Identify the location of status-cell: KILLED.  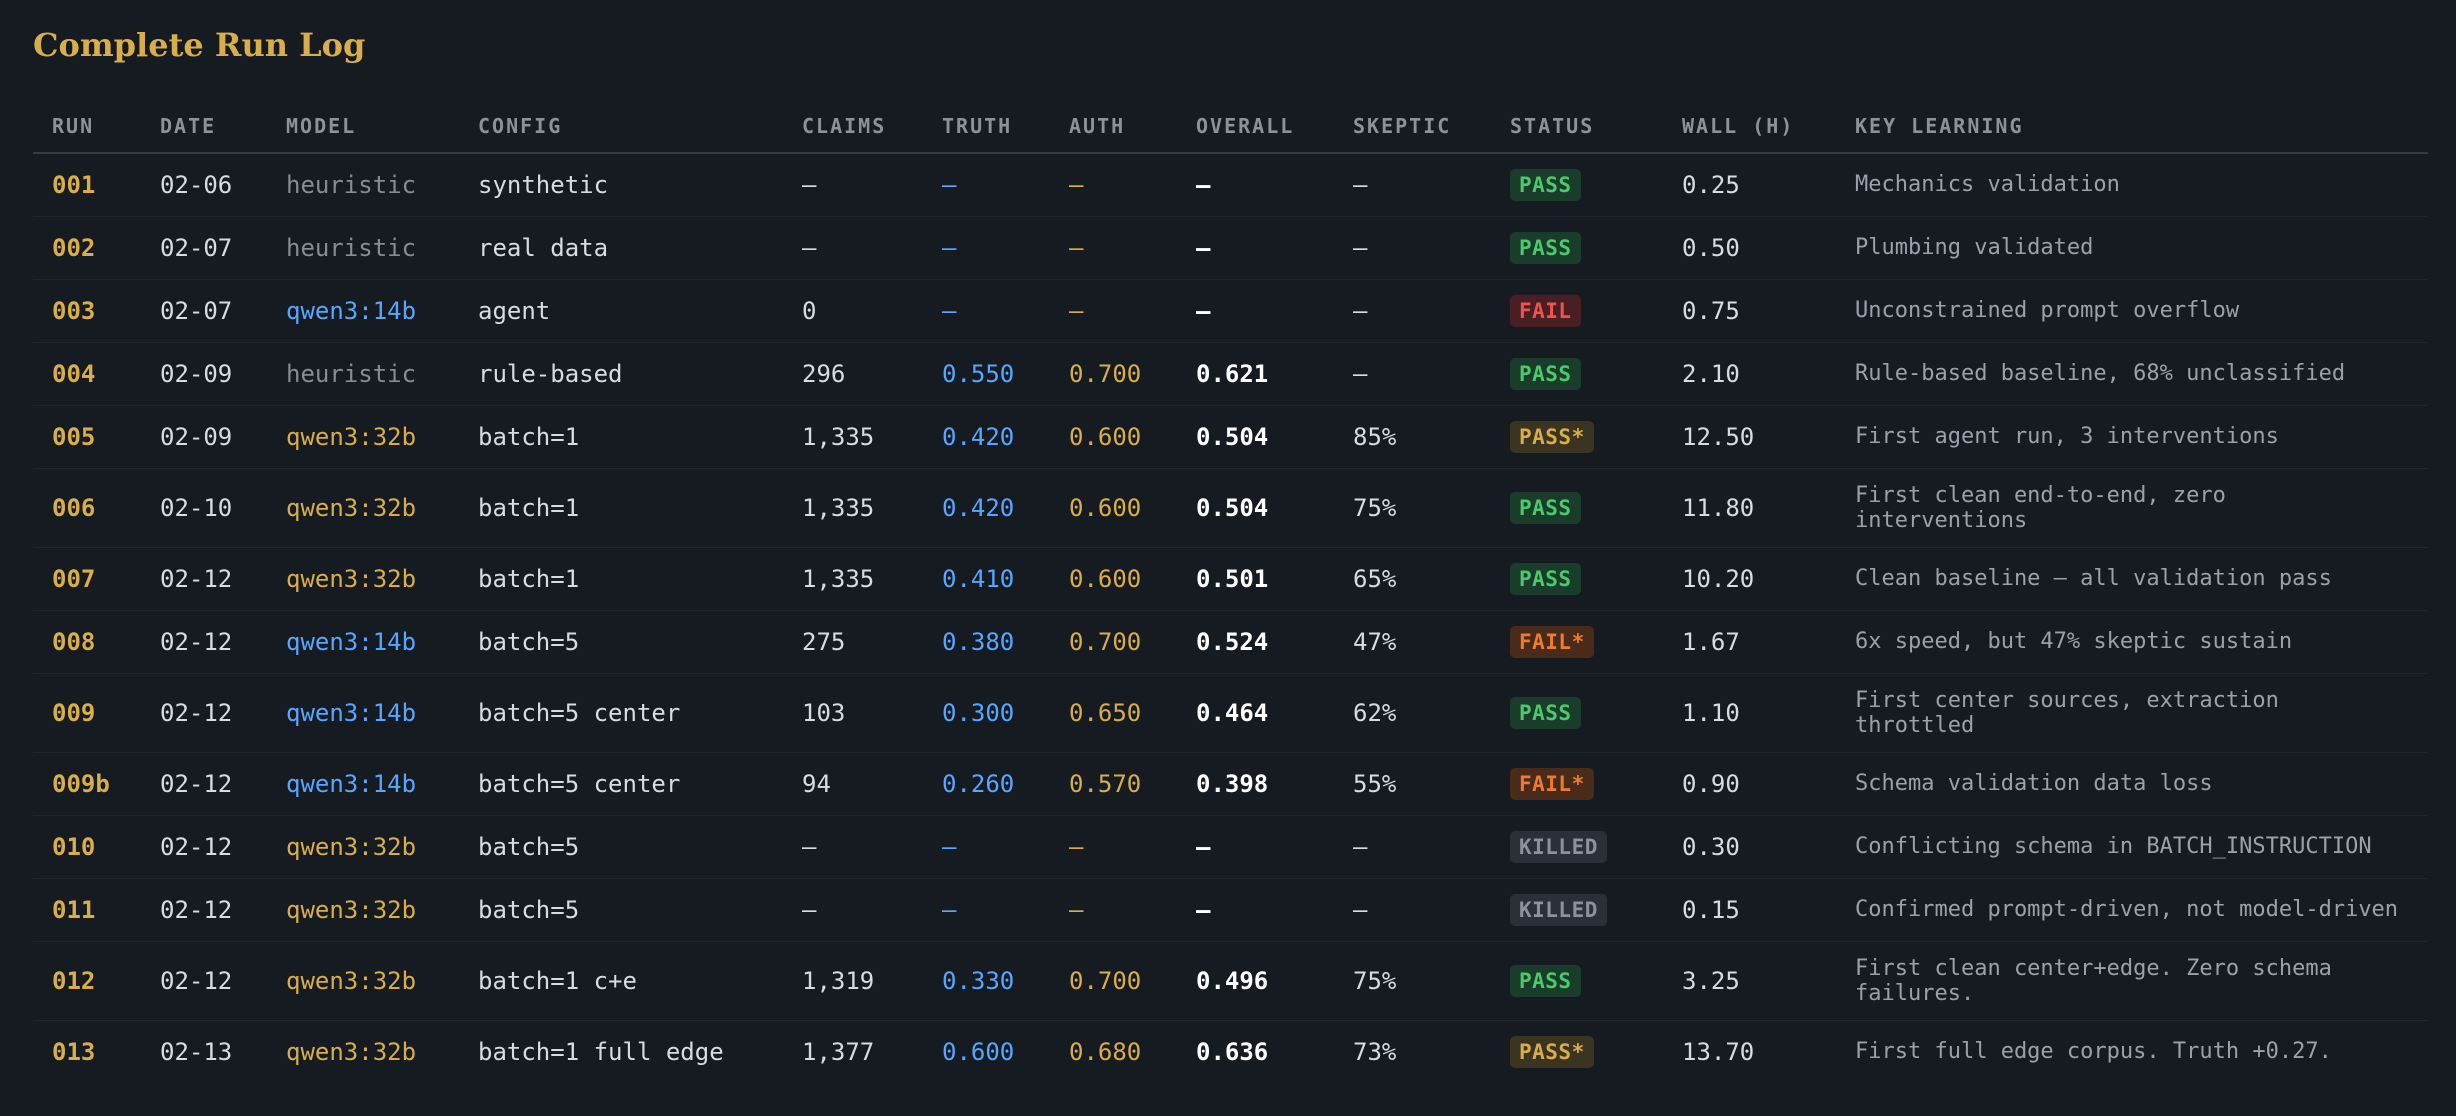
(1577, 847).